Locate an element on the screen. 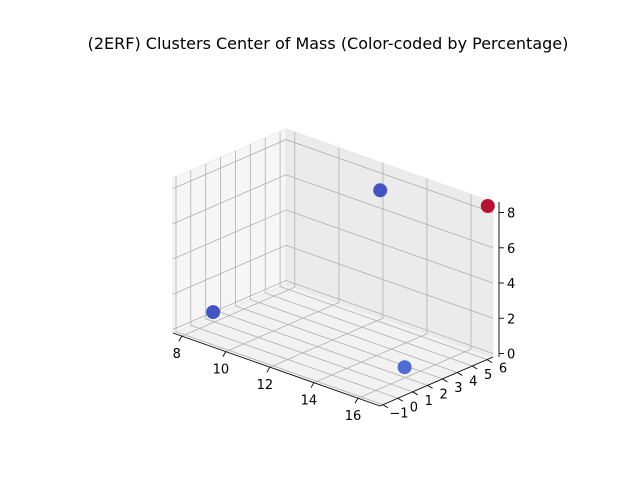 Image resolution: width=640 pixels, height=485 pixels. x-tick-label: 10 is located at coordinates (221, 370).